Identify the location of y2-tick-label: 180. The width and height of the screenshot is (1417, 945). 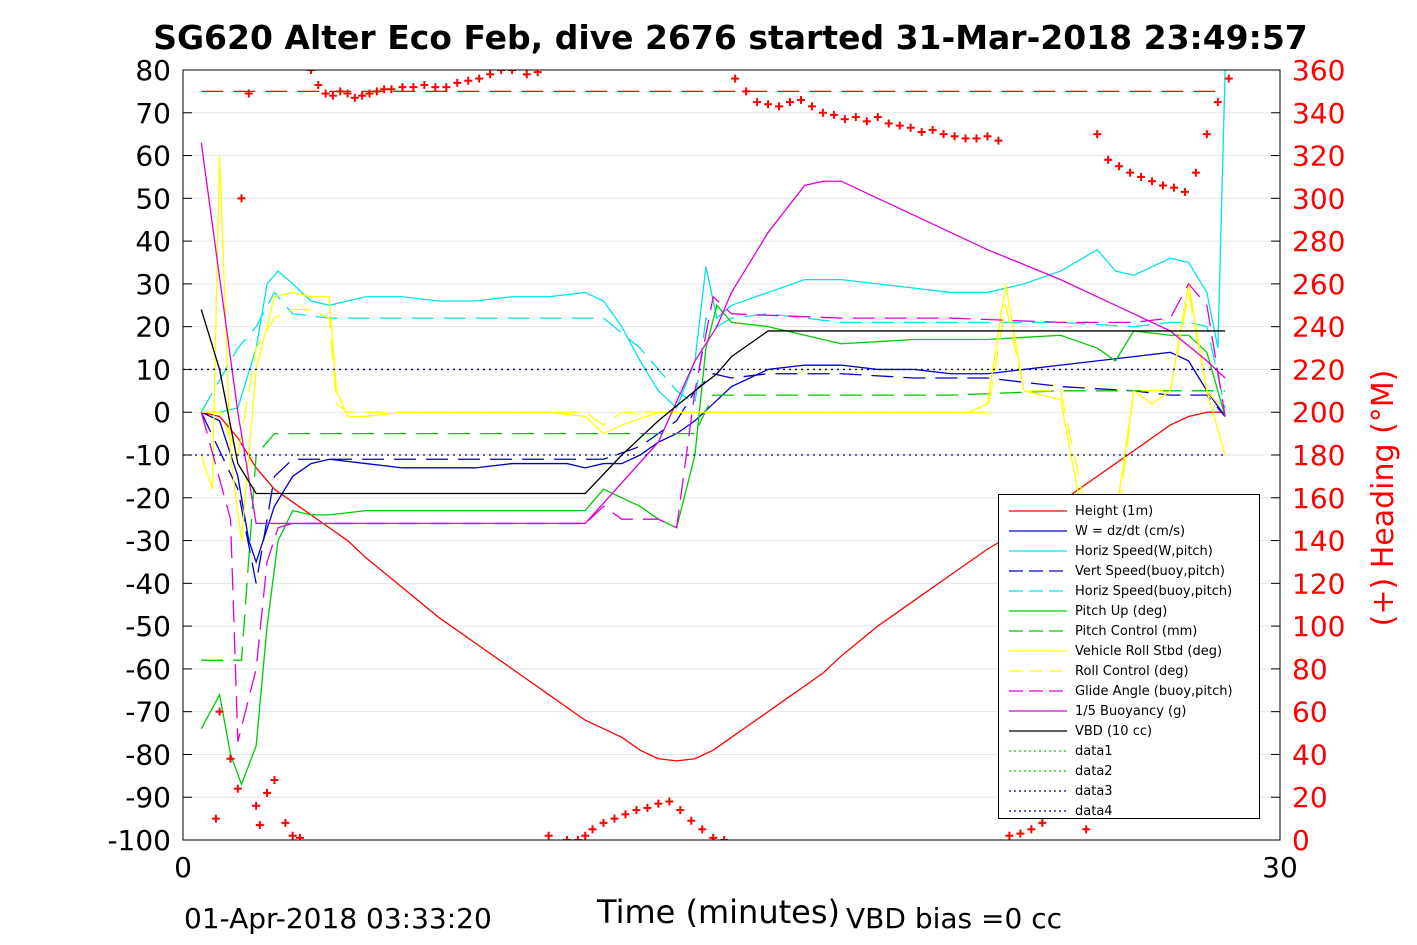
(1318, 455).